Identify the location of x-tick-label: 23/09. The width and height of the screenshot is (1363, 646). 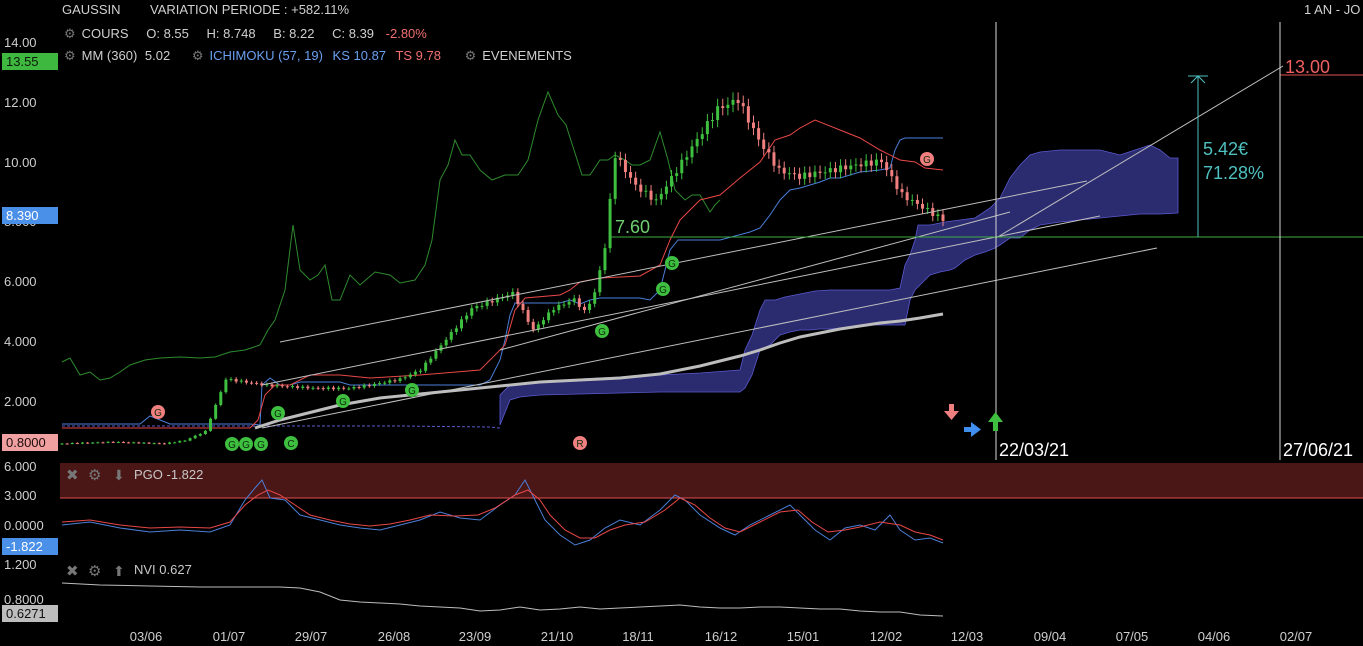
(475, 636).